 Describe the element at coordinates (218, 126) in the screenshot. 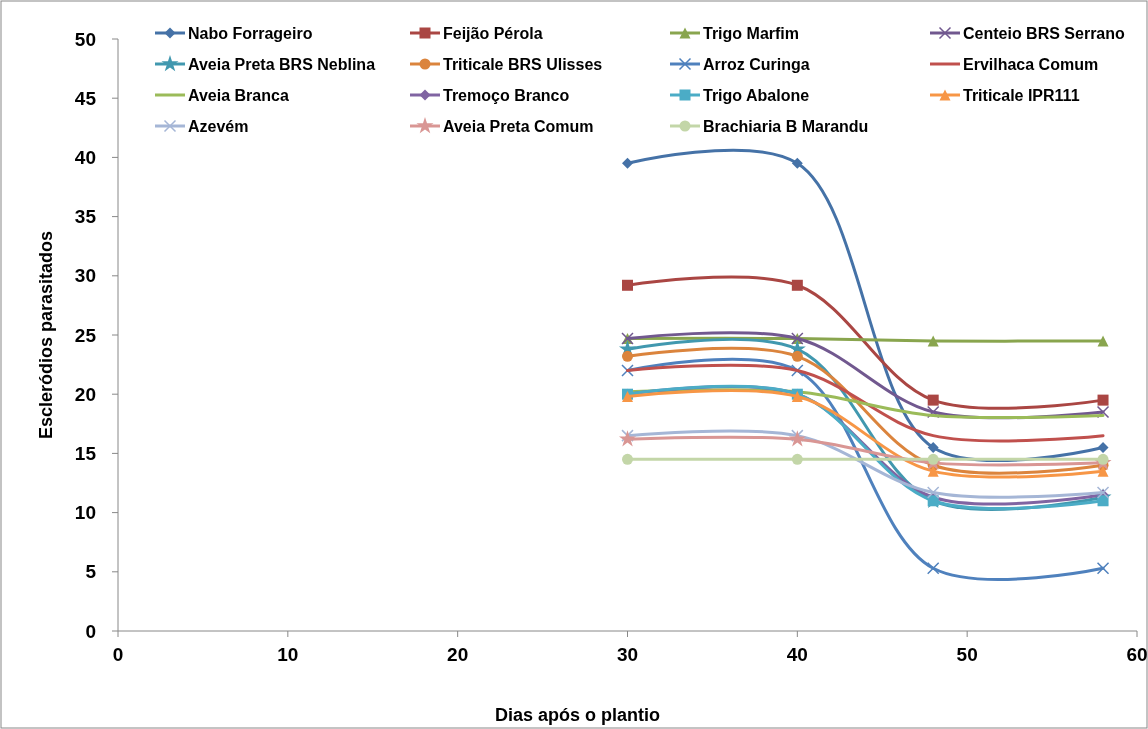

I see `legend-label: Azevém` at that location.